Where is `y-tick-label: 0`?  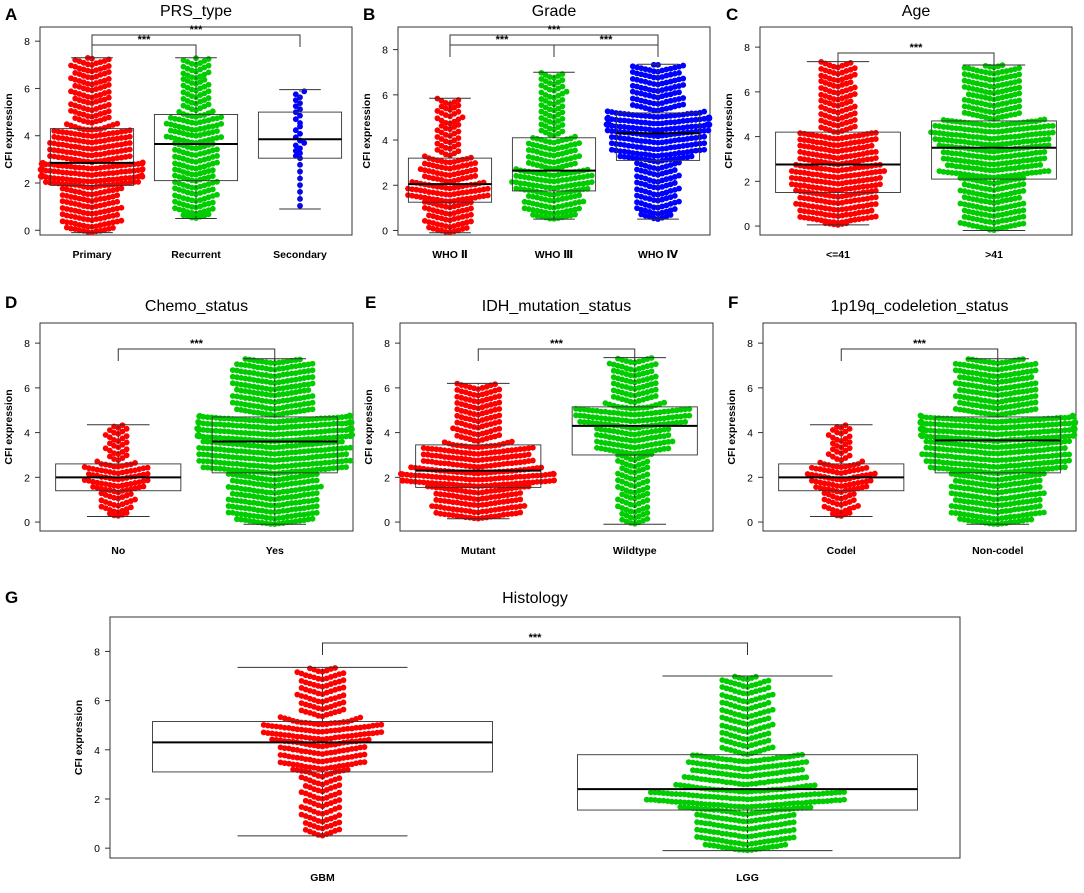
y-tick-label: 0 is located at coordinates (750, 523).